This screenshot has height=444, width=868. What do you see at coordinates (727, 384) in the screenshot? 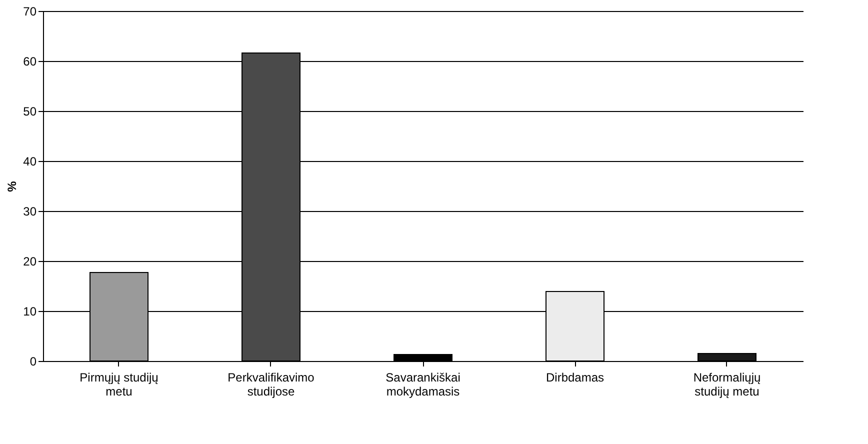
I see `x-tick-label: Neformaliųjų studijų metu` at bounding box center [727, 384].